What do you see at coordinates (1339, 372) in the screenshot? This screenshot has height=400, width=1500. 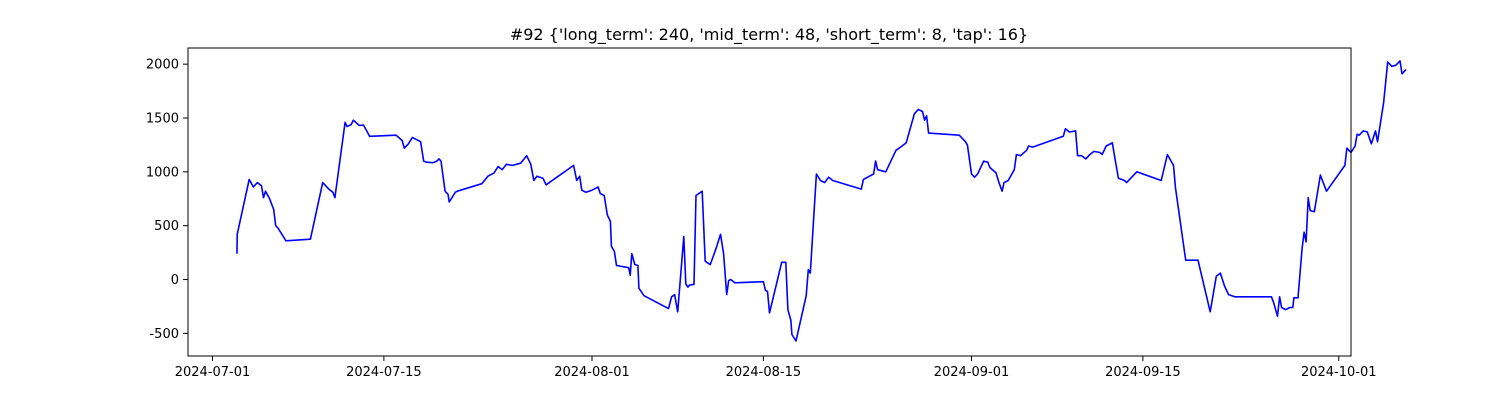 I see `x-tick-label: 2024-10-01` at bounding box center [1339, 372].